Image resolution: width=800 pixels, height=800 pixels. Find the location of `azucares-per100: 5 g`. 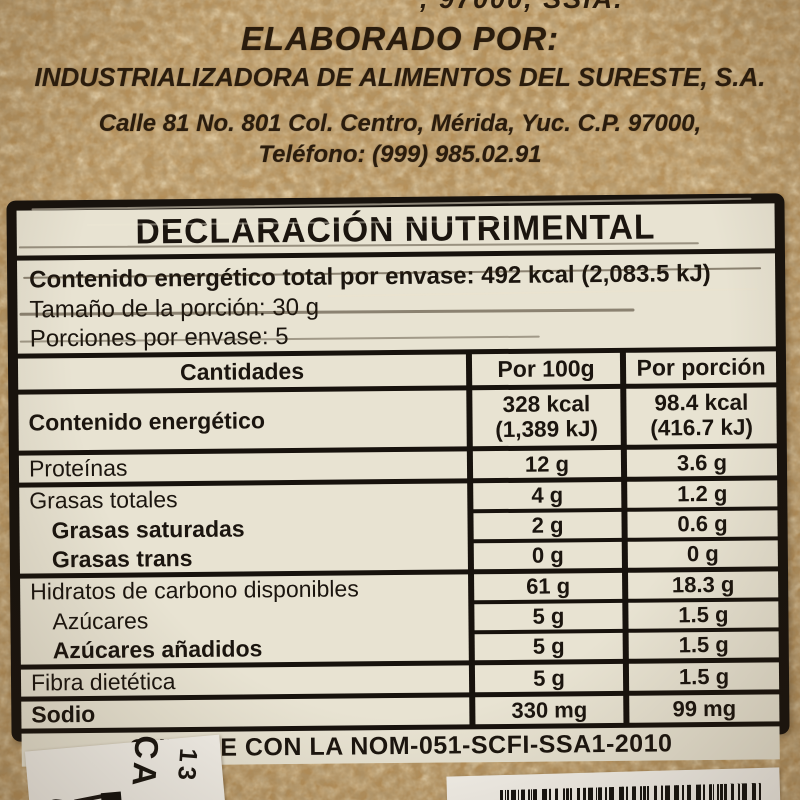

azucares-per100: 5 g is located at coordinates (548, 616).